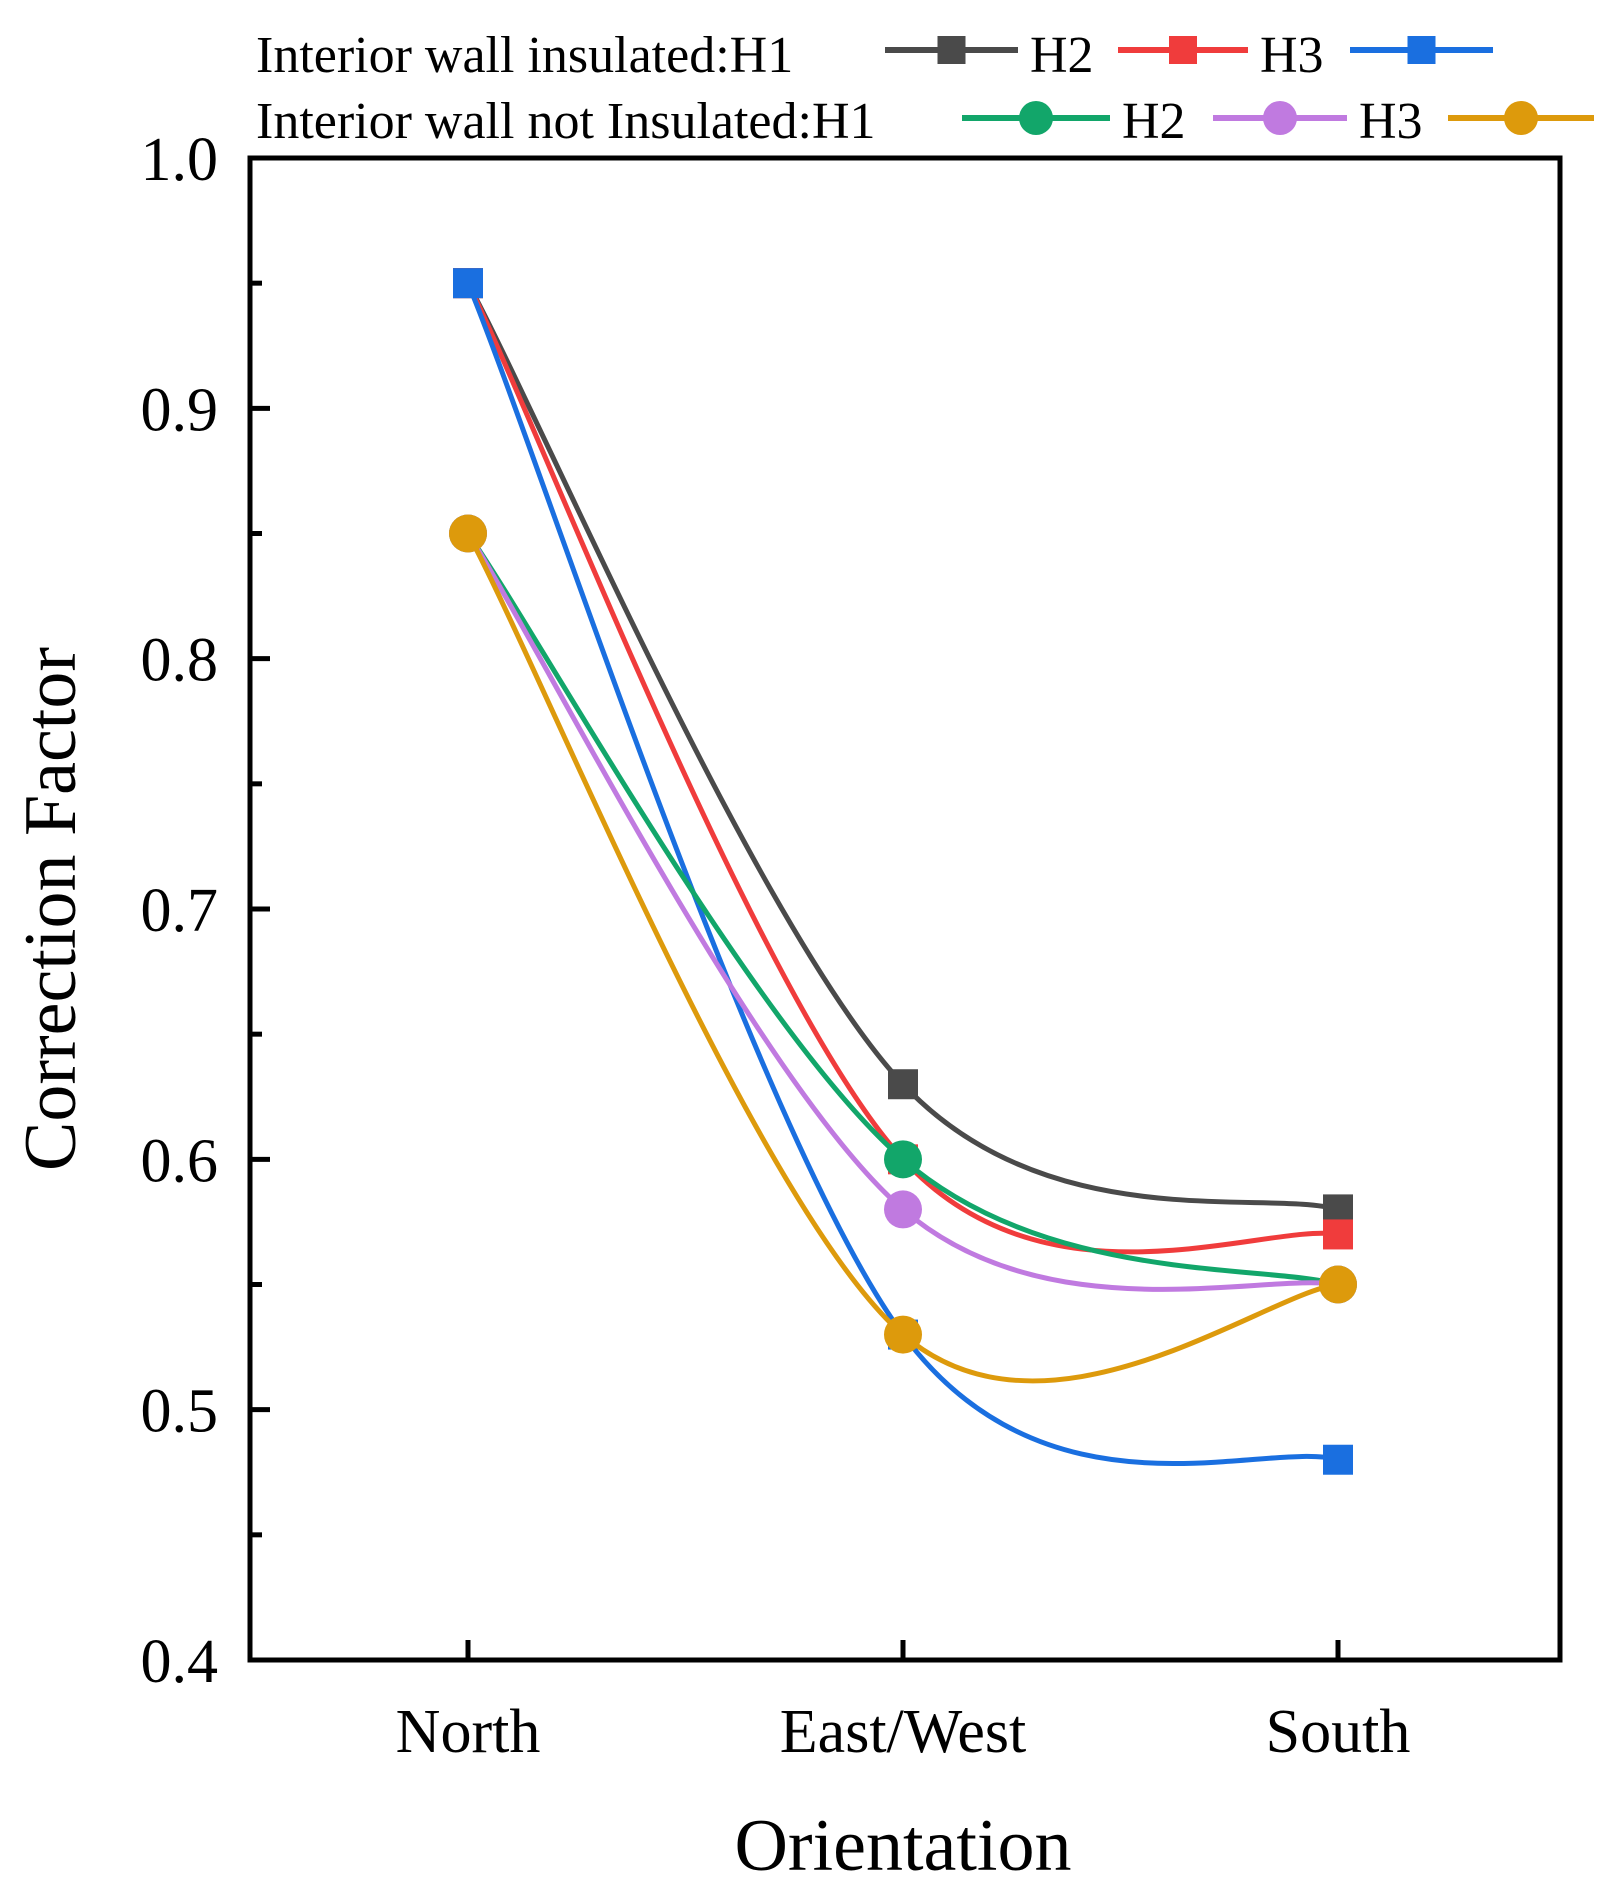  I want to click on y-tick-label: 1.0, so click(180, 160).